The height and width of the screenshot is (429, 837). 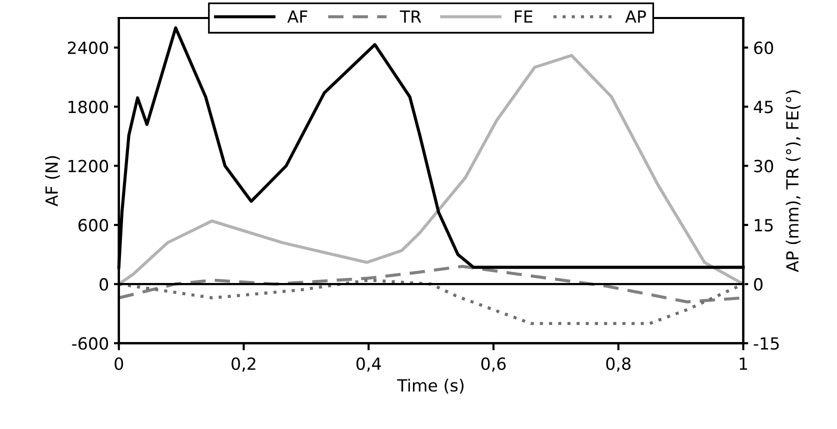 What do you see at coordinates (793, 181) in the screenshot?
I see `y2-axis-title: AP (mm), TR (°), FE(°)` at bounding box center [793, 181].